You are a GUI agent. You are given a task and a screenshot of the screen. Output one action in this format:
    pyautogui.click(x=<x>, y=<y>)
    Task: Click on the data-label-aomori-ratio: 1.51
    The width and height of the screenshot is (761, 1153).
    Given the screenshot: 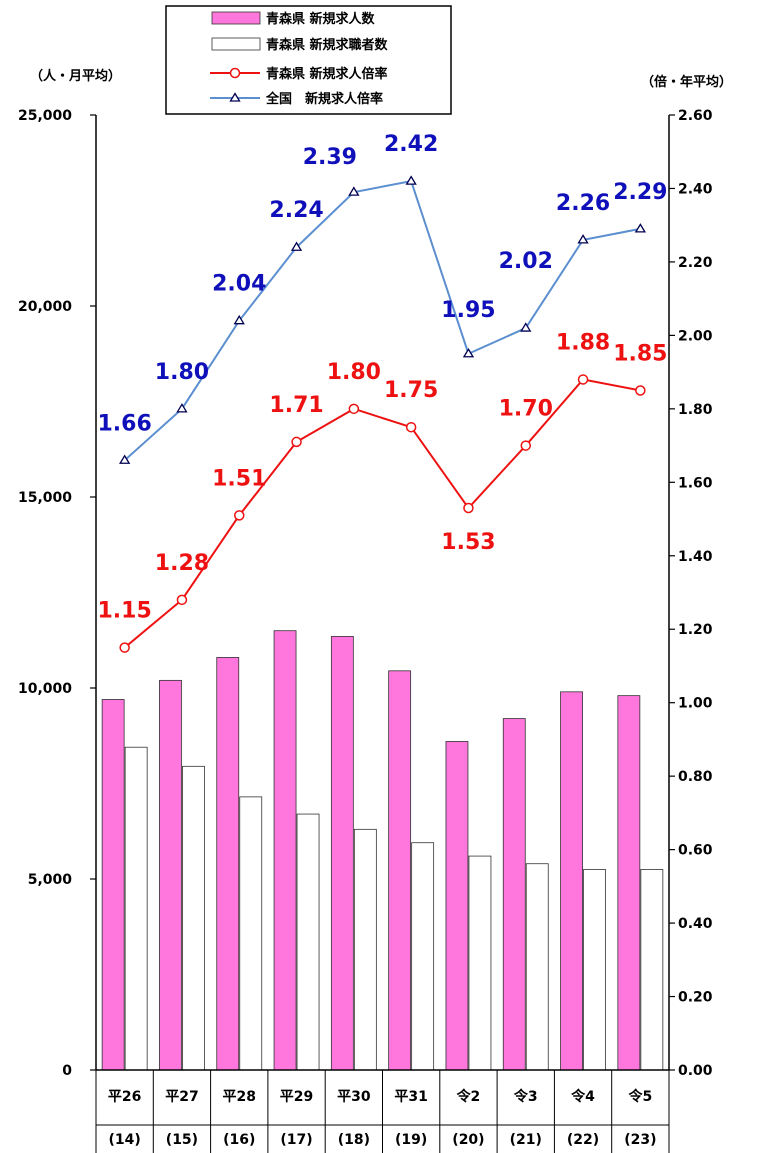 What is the action you would take?
    pyautogui.click(x=239, y=478)
    